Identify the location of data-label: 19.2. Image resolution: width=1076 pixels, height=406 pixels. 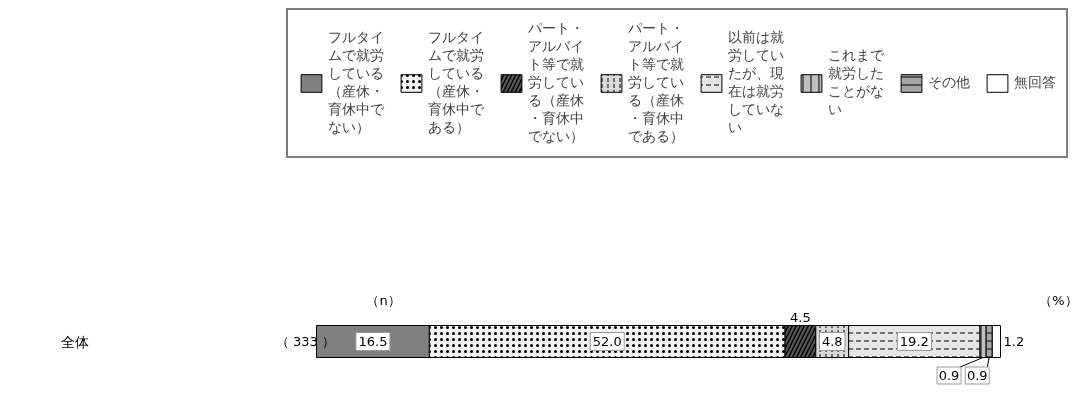
(914, 341).